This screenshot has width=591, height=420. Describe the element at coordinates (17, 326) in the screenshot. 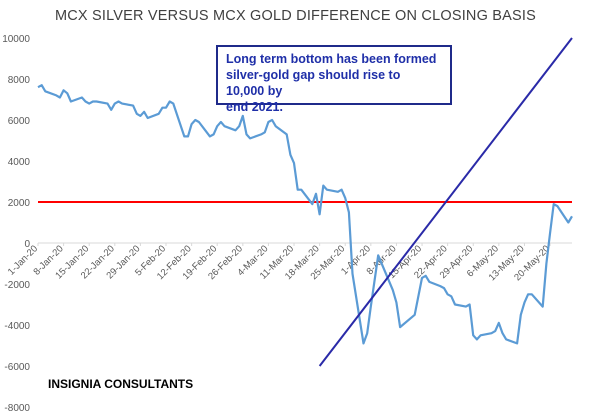

I see `y-tick-label: -4000` at that location.